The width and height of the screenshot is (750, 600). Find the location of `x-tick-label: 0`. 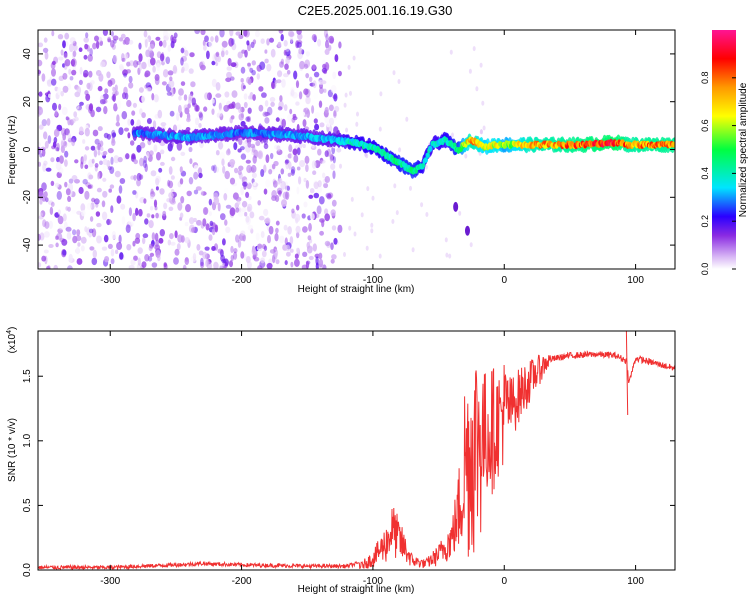

x-tick-label: 0 is located at coordinates (504, 581).